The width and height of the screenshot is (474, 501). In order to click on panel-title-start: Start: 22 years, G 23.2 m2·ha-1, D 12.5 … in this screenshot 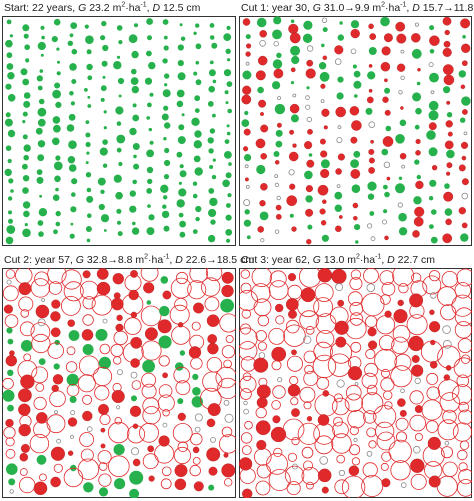, I will do `click(102, 8)`.